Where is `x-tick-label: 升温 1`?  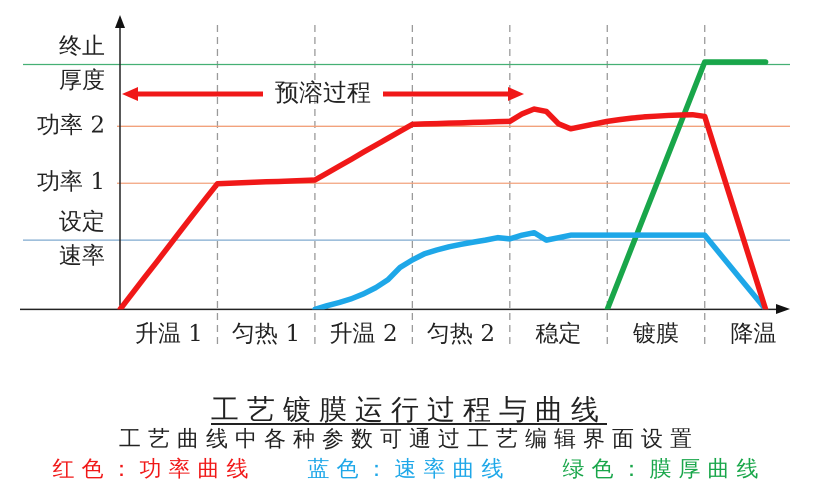
x-tick-label: 升温 1 is located at coordinates (168, 334).